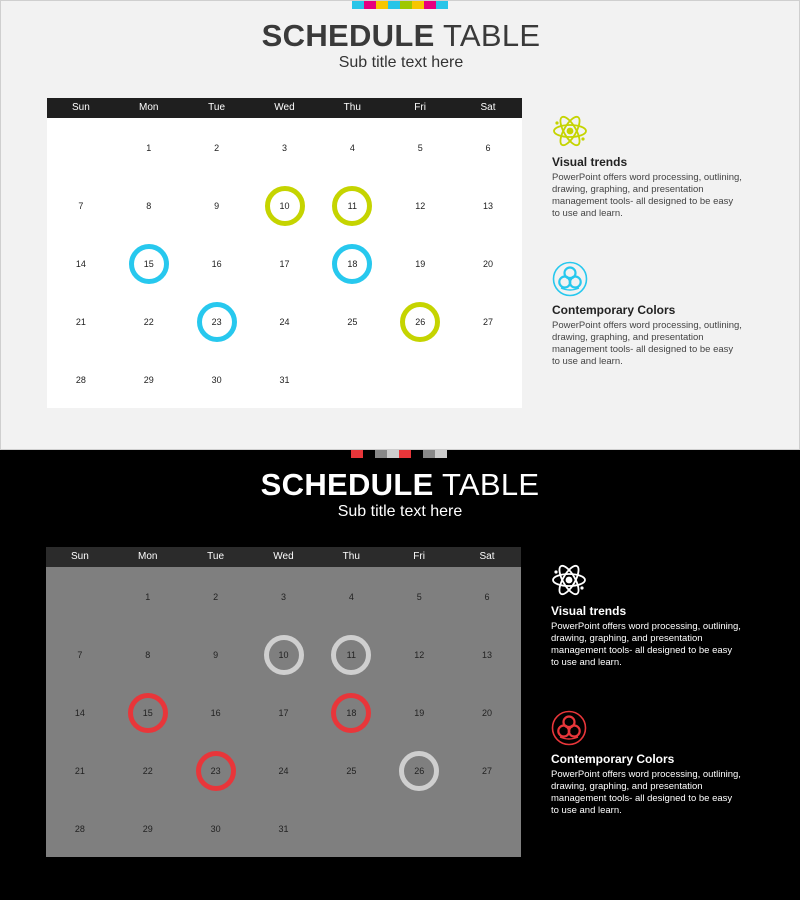  Describe the element at coordinates (149, 107) in the screenshot. I see `weekday-label: Mon` at that location.